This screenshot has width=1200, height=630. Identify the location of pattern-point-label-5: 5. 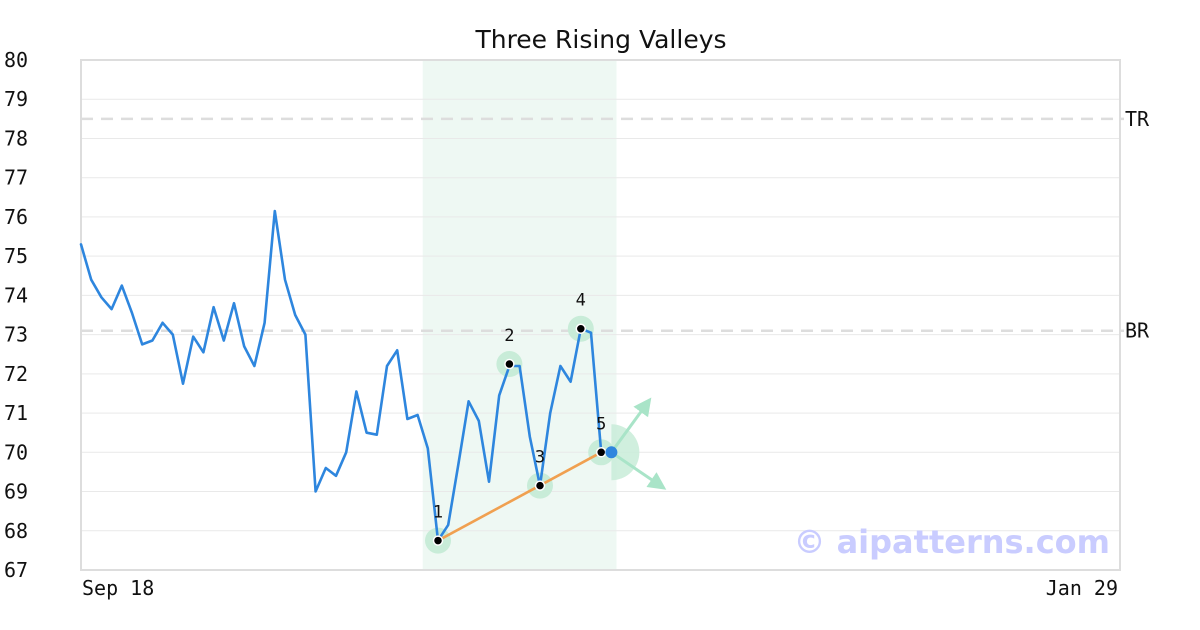
(601, 424).